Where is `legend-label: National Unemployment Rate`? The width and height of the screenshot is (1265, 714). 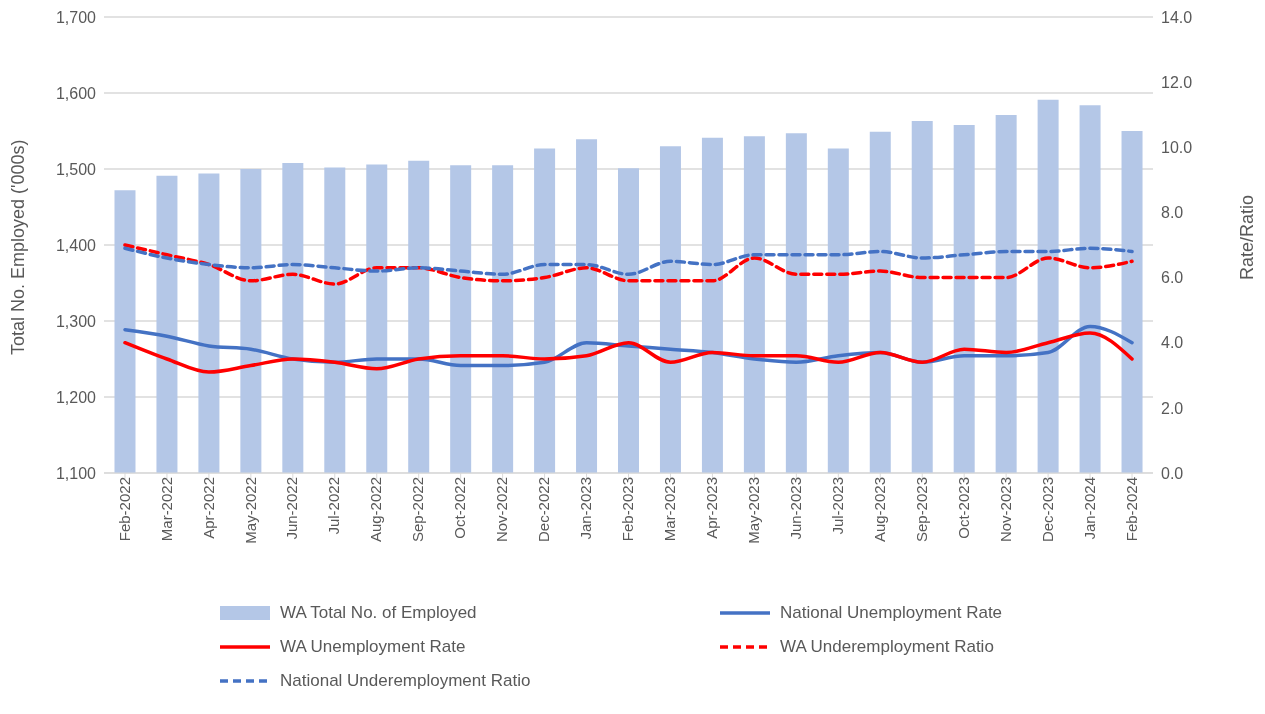 legend-label: National Unemployment Rate is located at coordinates (891, 613).